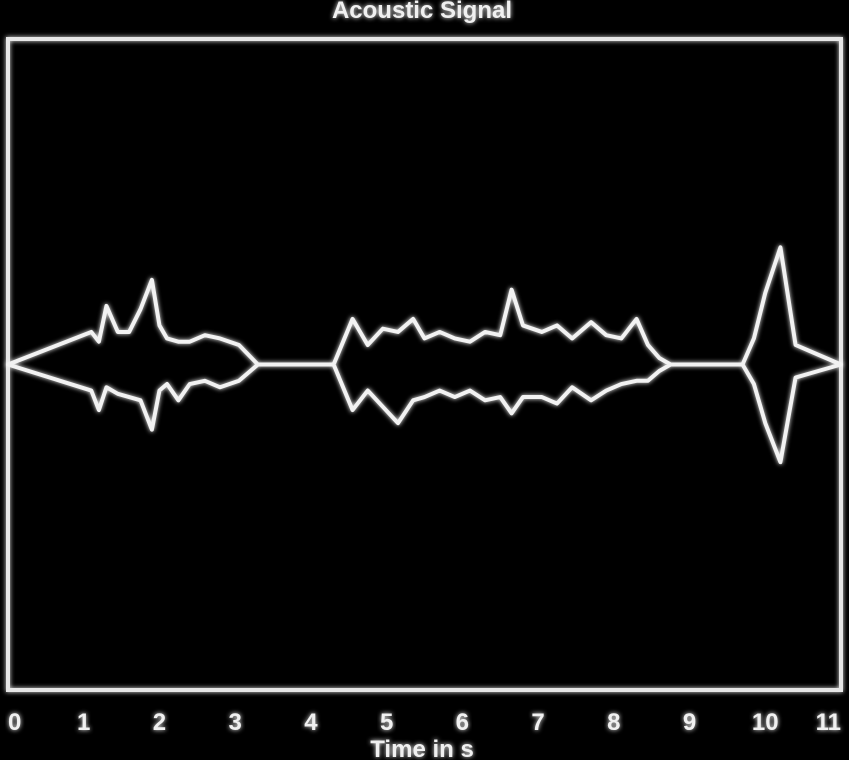 The image size is (849, 760). I want to click on x-tick-label: 10, so click(765, 722).